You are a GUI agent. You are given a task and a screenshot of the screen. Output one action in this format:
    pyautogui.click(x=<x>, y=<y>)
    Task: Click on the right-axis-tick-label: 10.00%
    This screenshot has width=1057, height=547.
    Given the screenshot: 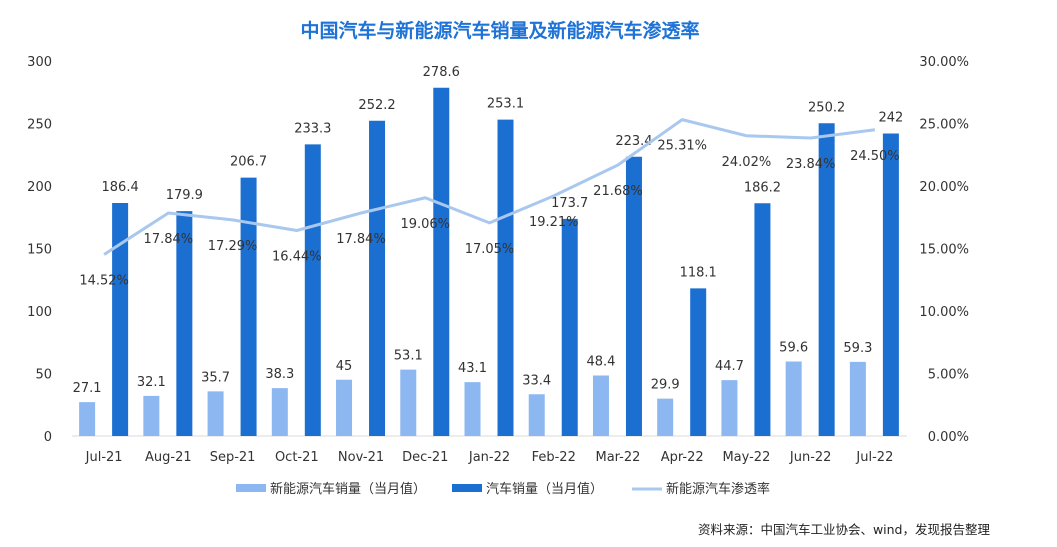 What is the action you would take?
    pyautogui.click(x=944, y=312)
    